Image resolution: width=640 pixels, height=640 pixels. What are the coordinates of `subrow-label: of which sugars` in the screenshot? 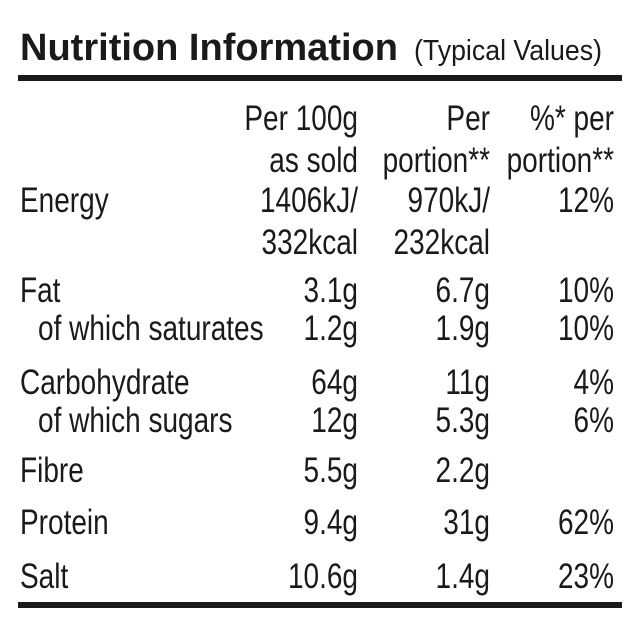 It's located at (135, 420).